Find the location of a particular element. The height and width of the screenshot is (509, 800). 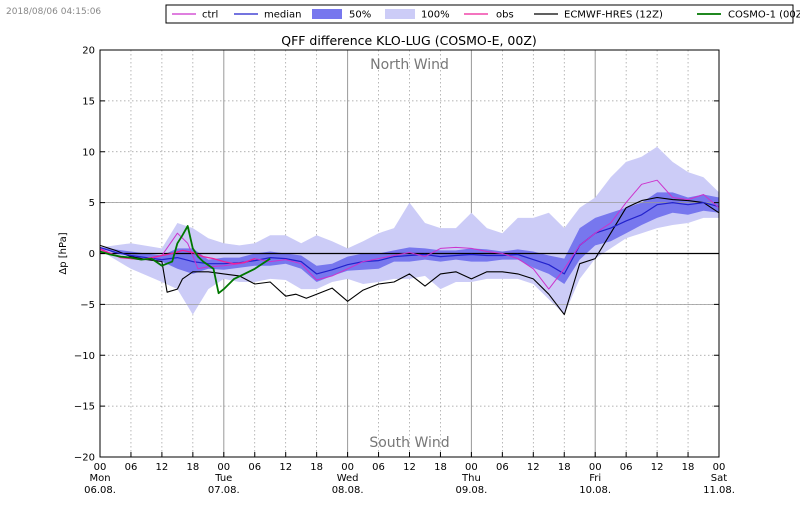

timestamp-label: 2018/08/06 04:15:06 is located at coordinates (54, 12).